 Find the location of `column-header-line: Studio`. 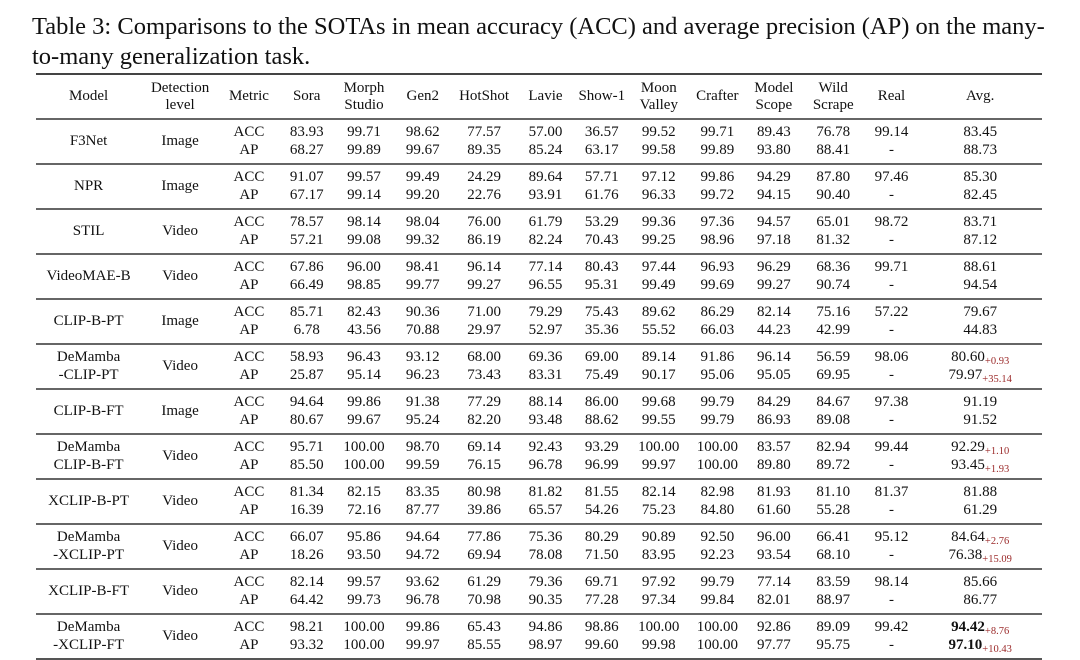

column-header-line: Studio is located at coordinates (364, 104).